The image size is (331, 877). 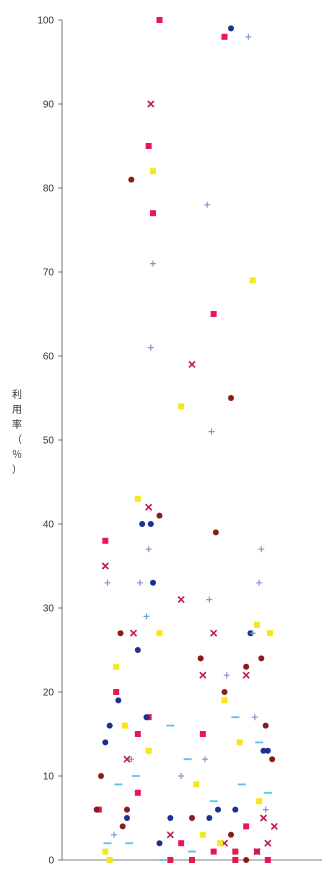 What do you see at coordinates (49, 525) in the screenshot?
I see `y-tick-label: 40` at bounding box center [49, 525].